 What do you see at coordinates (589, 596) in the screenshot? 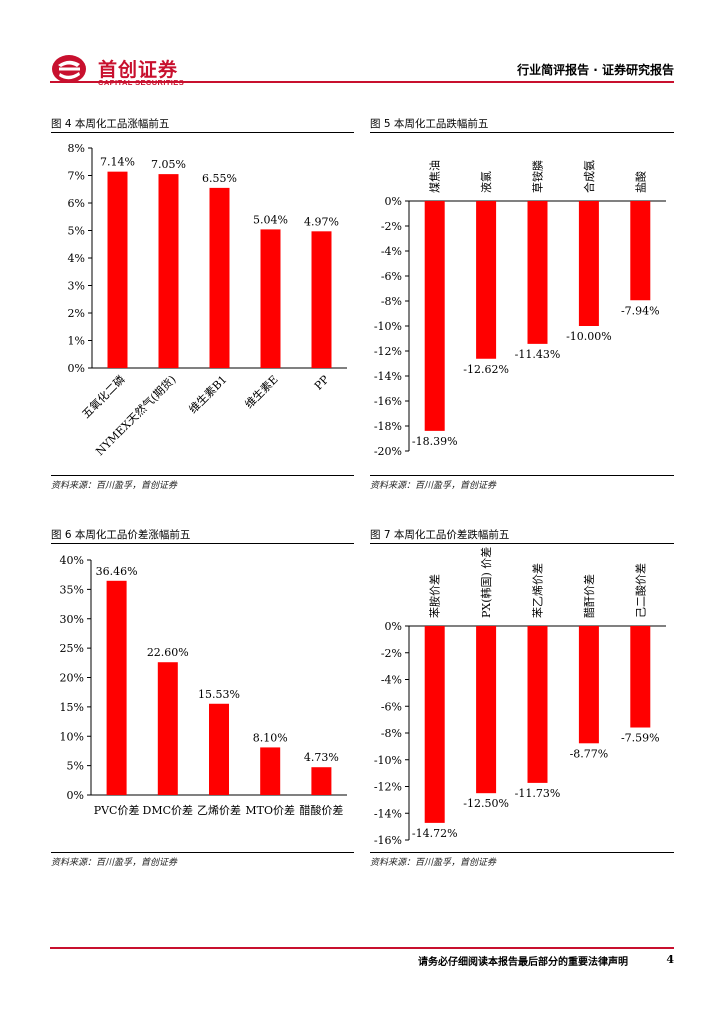
I see `category-label: 醋酐价差` at bounding box center [589, 596].